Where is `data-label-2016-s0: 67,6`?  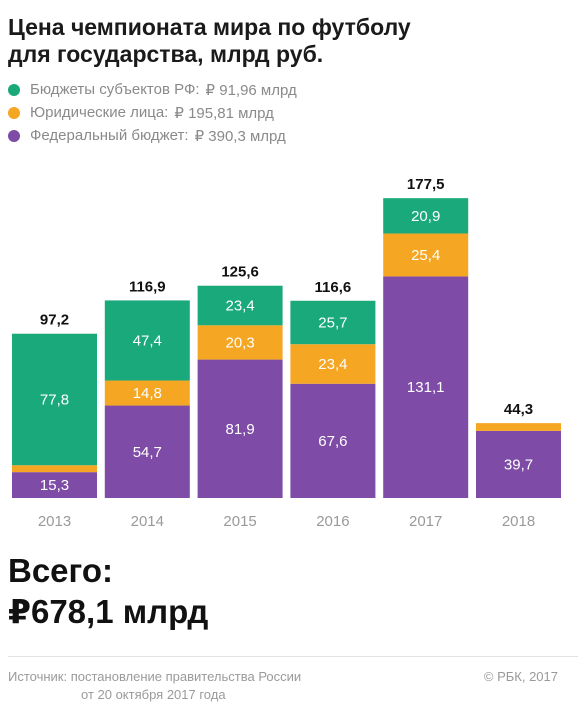 data-label-2016-s0: 67,6 is located at coordinates (332, 441).